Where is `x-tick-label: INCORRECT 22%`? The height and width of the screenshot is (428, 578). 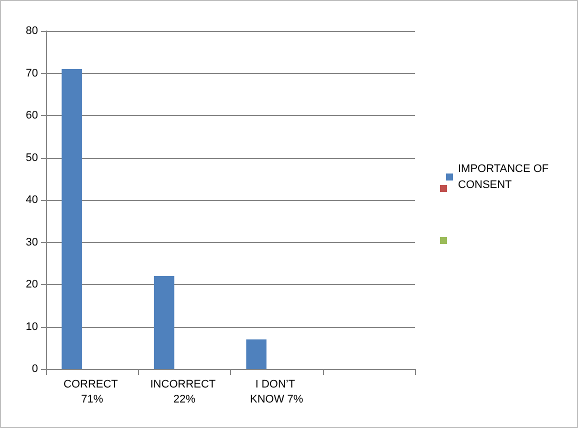
x-tick-label: INCORRECT 22% is located at coordinates (184, 392).